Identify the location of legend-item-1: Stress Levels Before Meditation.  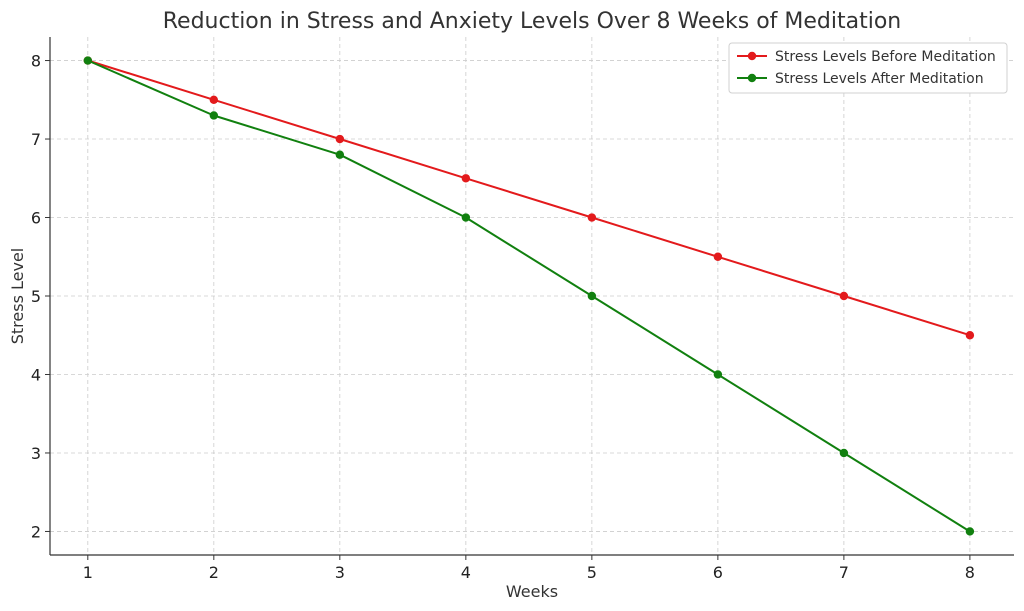
(866, 57).